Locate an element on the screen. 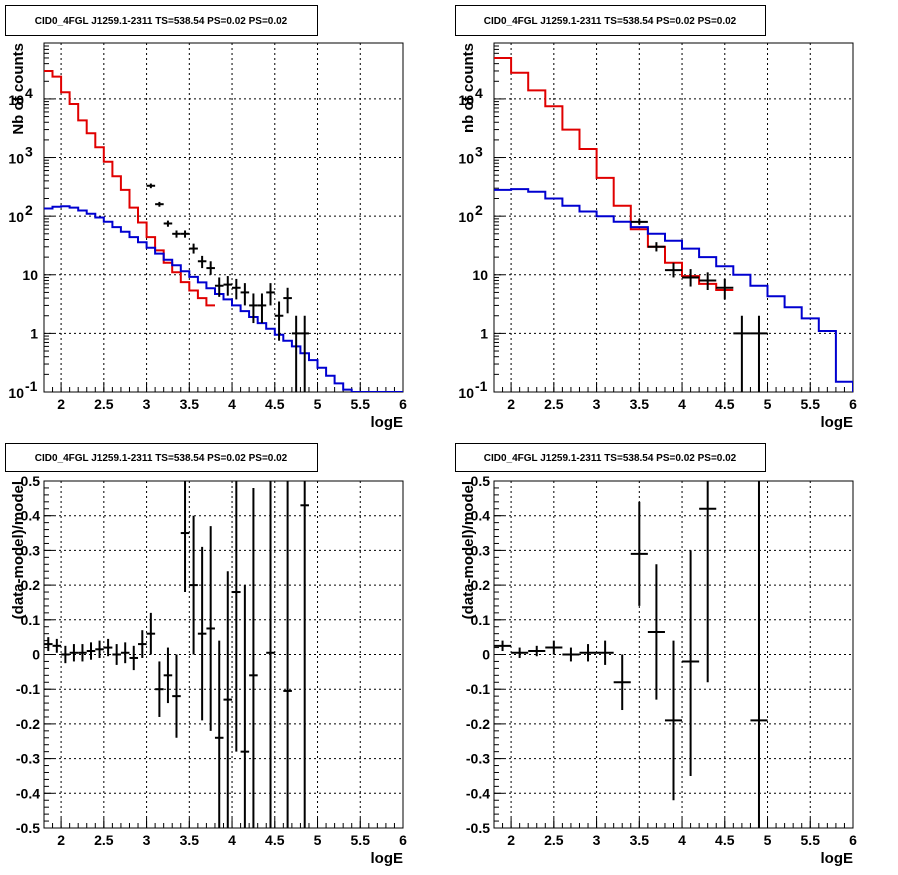 The width and height of the screenshot is (898, 875). y-tick-label: 0 is located at coordinates (36, 655).